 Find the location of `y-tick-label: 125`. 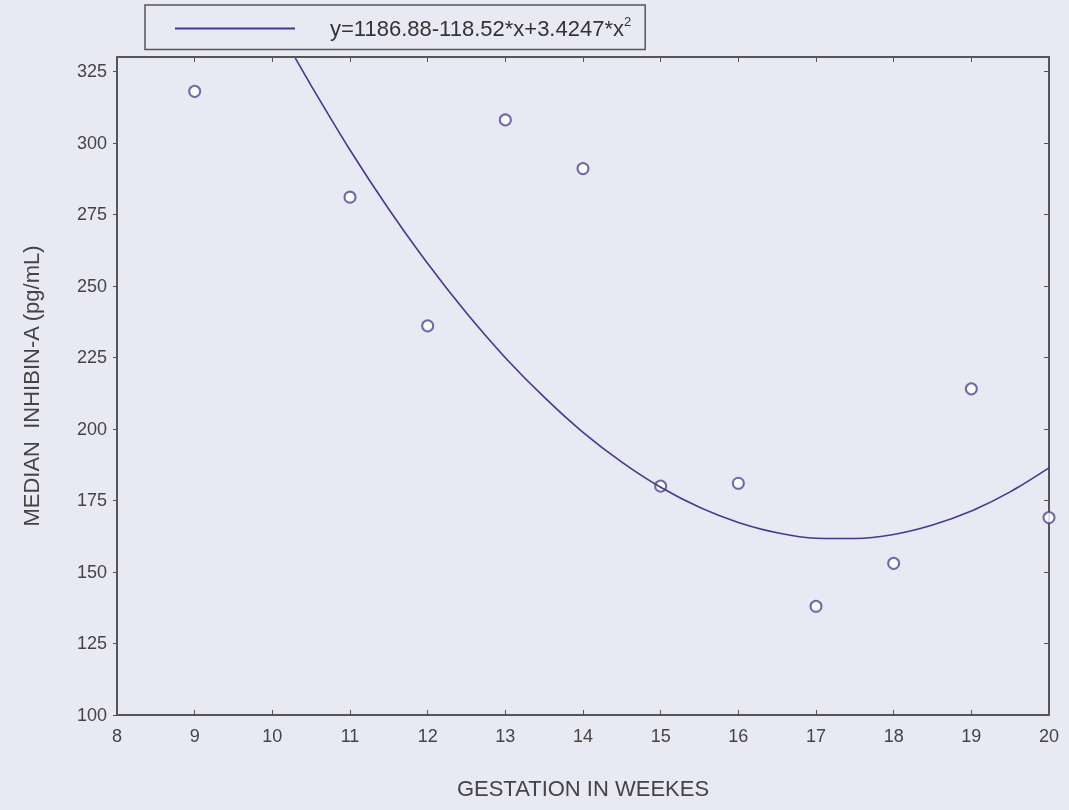

y-tick-label: 125 is located at coordinates (91, 643).